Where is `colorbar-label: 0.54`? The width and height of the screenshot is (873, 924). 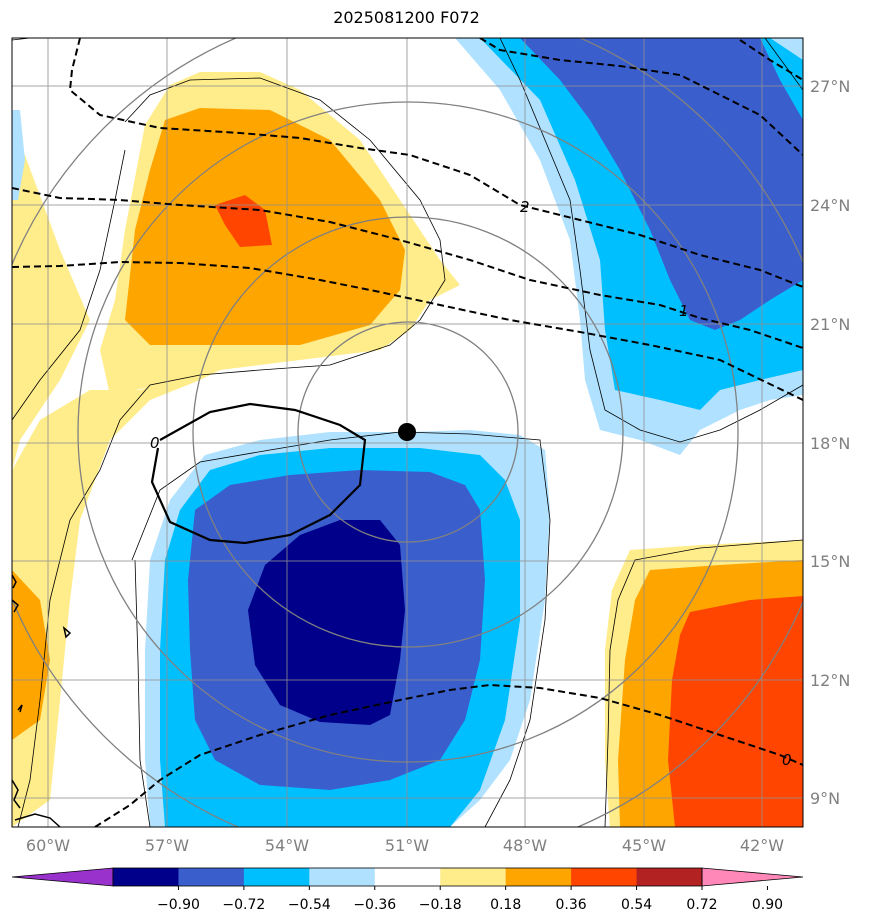
colorbar-label: 0.54 is located at coordinates (636, 905).